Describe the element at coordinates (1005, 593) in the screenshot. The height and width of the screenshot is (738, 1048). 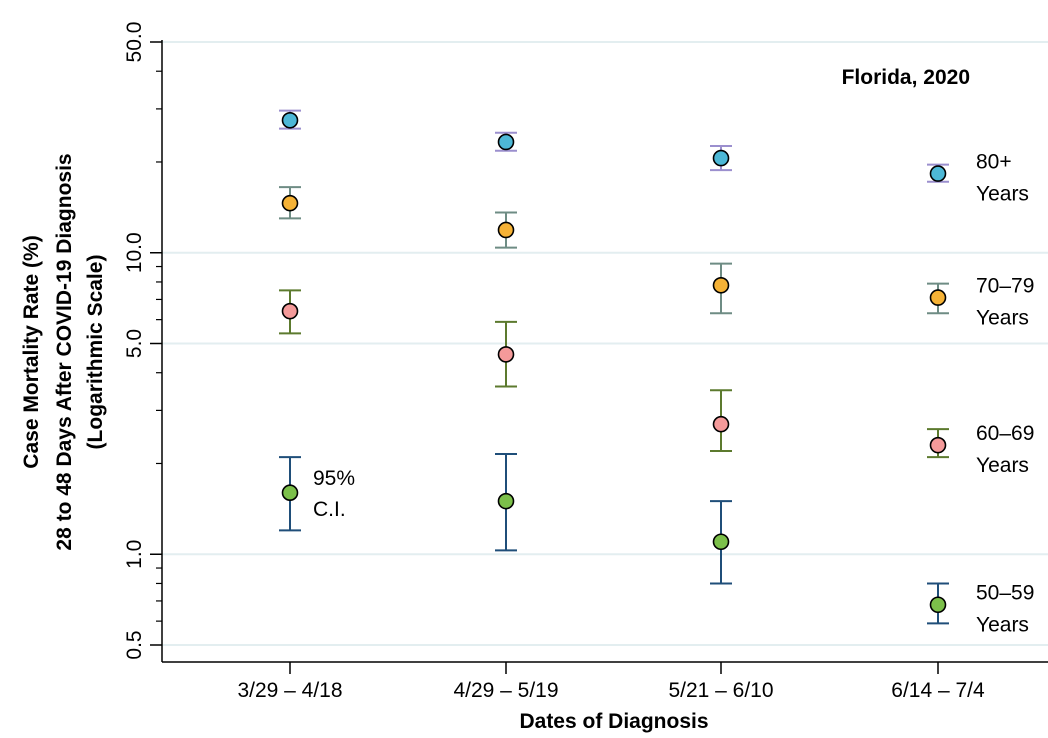
I see `series-label-line-1: 50–59` at that location.